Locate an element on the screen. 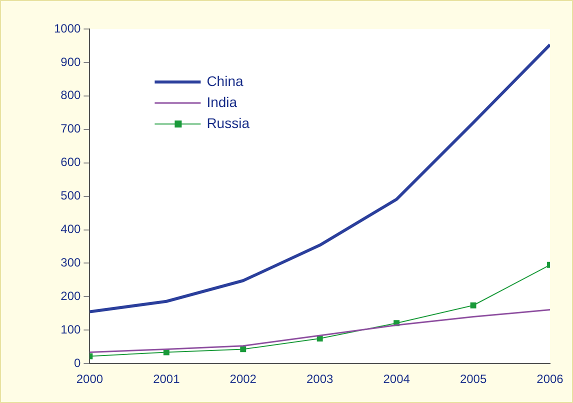  x-tick-label: 2000 is located at coordinates (90, 379).